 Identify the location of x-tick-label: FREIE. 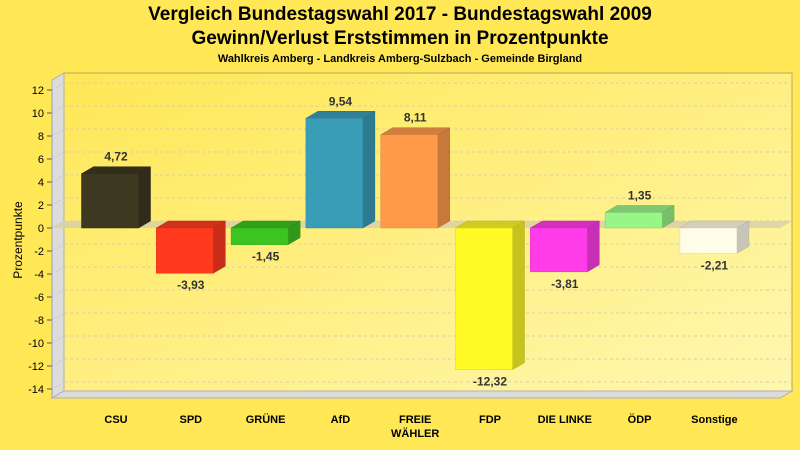
(415, 420).